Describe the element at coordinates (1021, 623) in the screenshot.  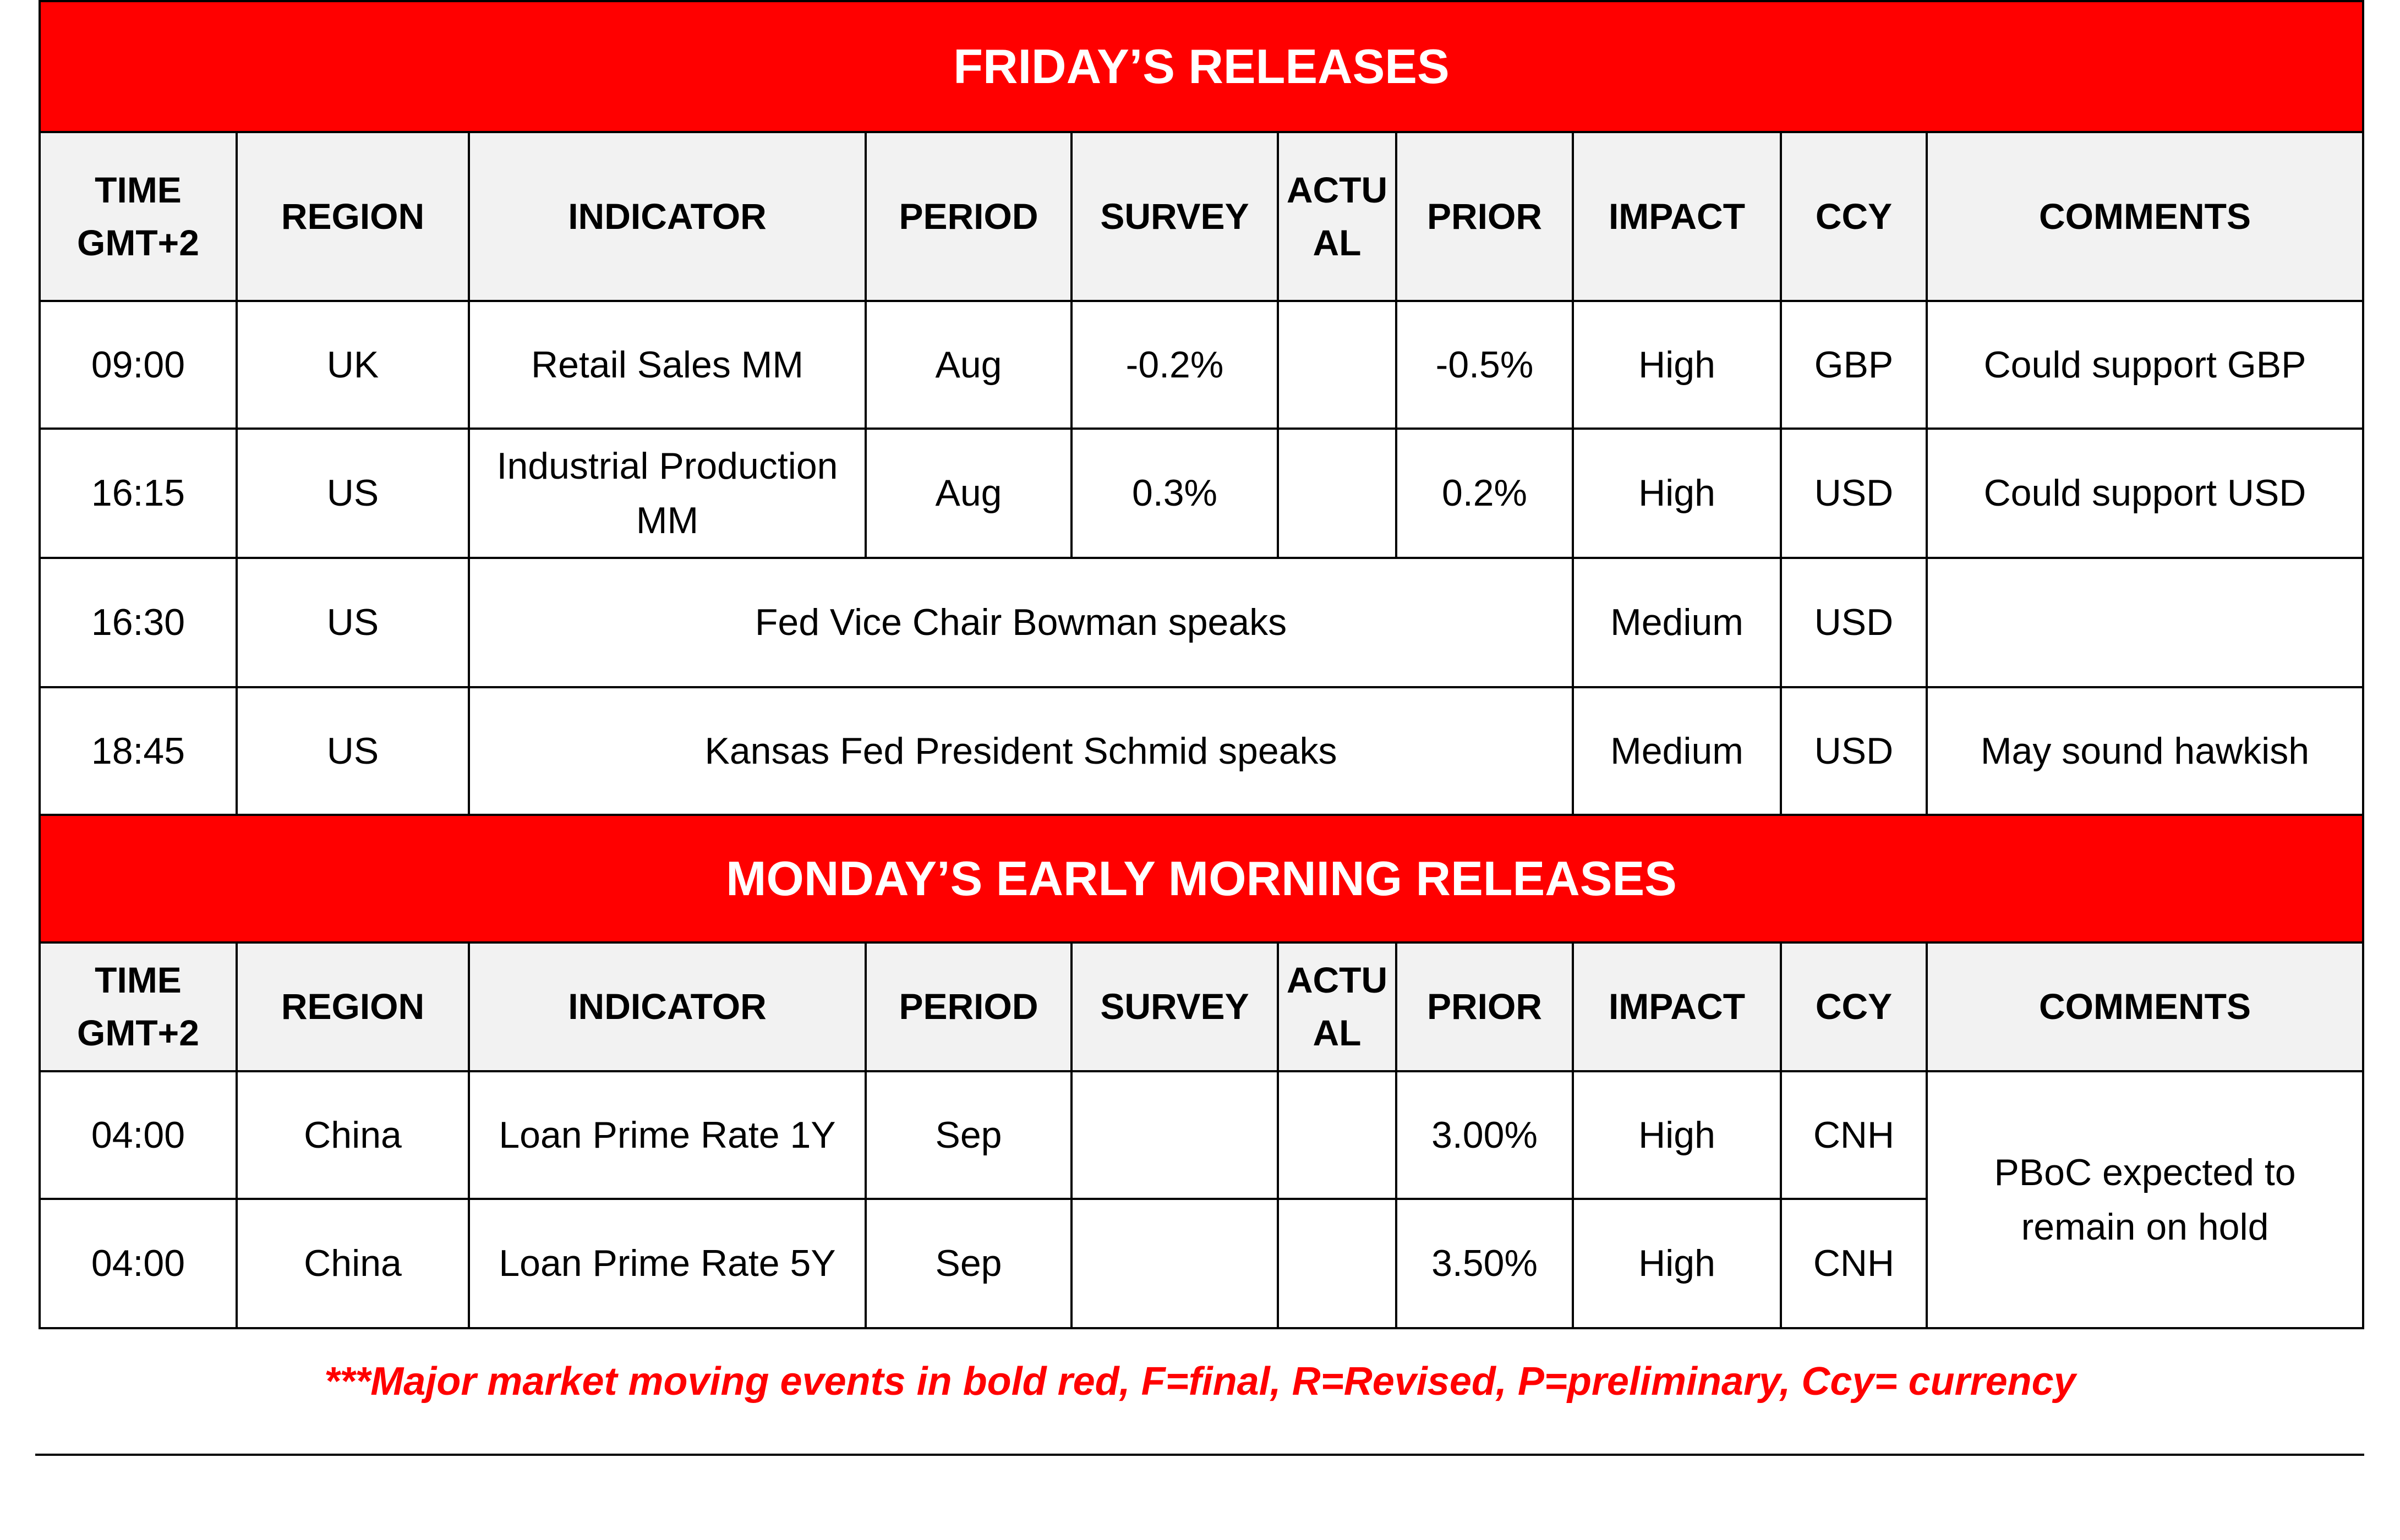
I see `event-cell: Fed Vice Chair Bowman speaks` at that location.